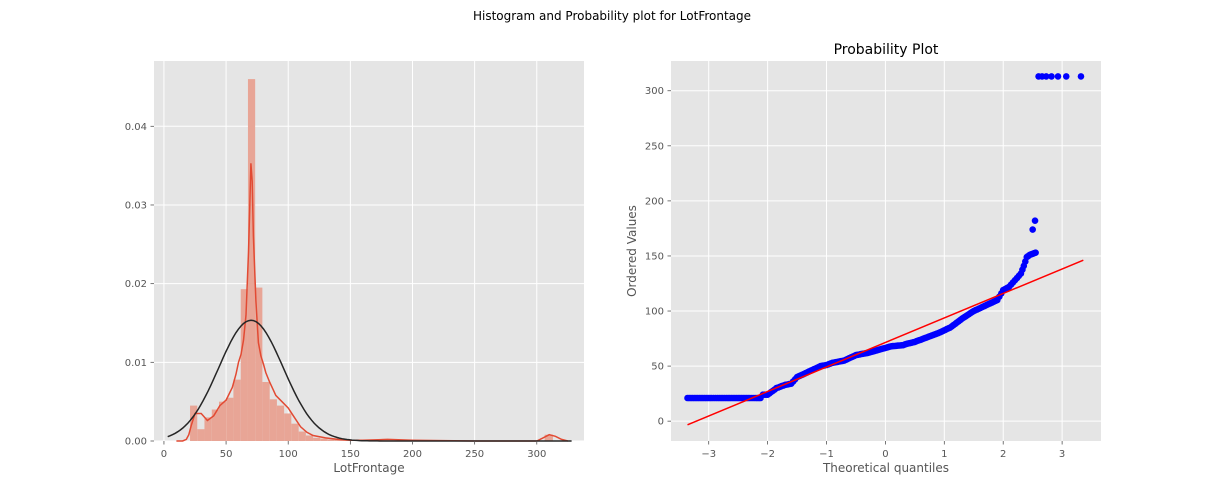 The height and width of the screenshot is (504, 1224). I want to click on y-tick-label: 0.02, so click(136, 284).